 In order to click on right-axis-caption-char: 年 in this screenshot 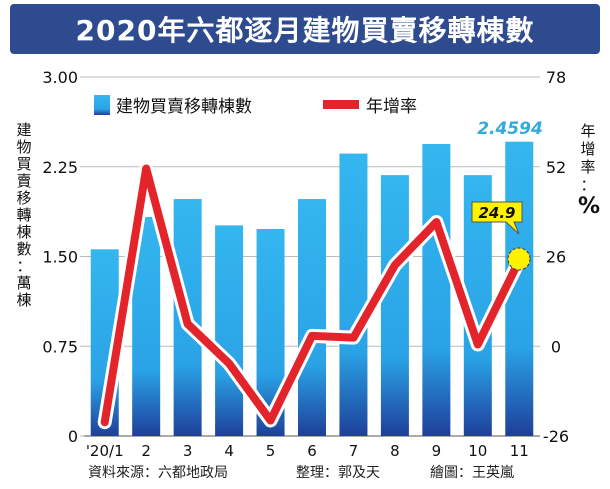, I will do `click(588, 131)`.